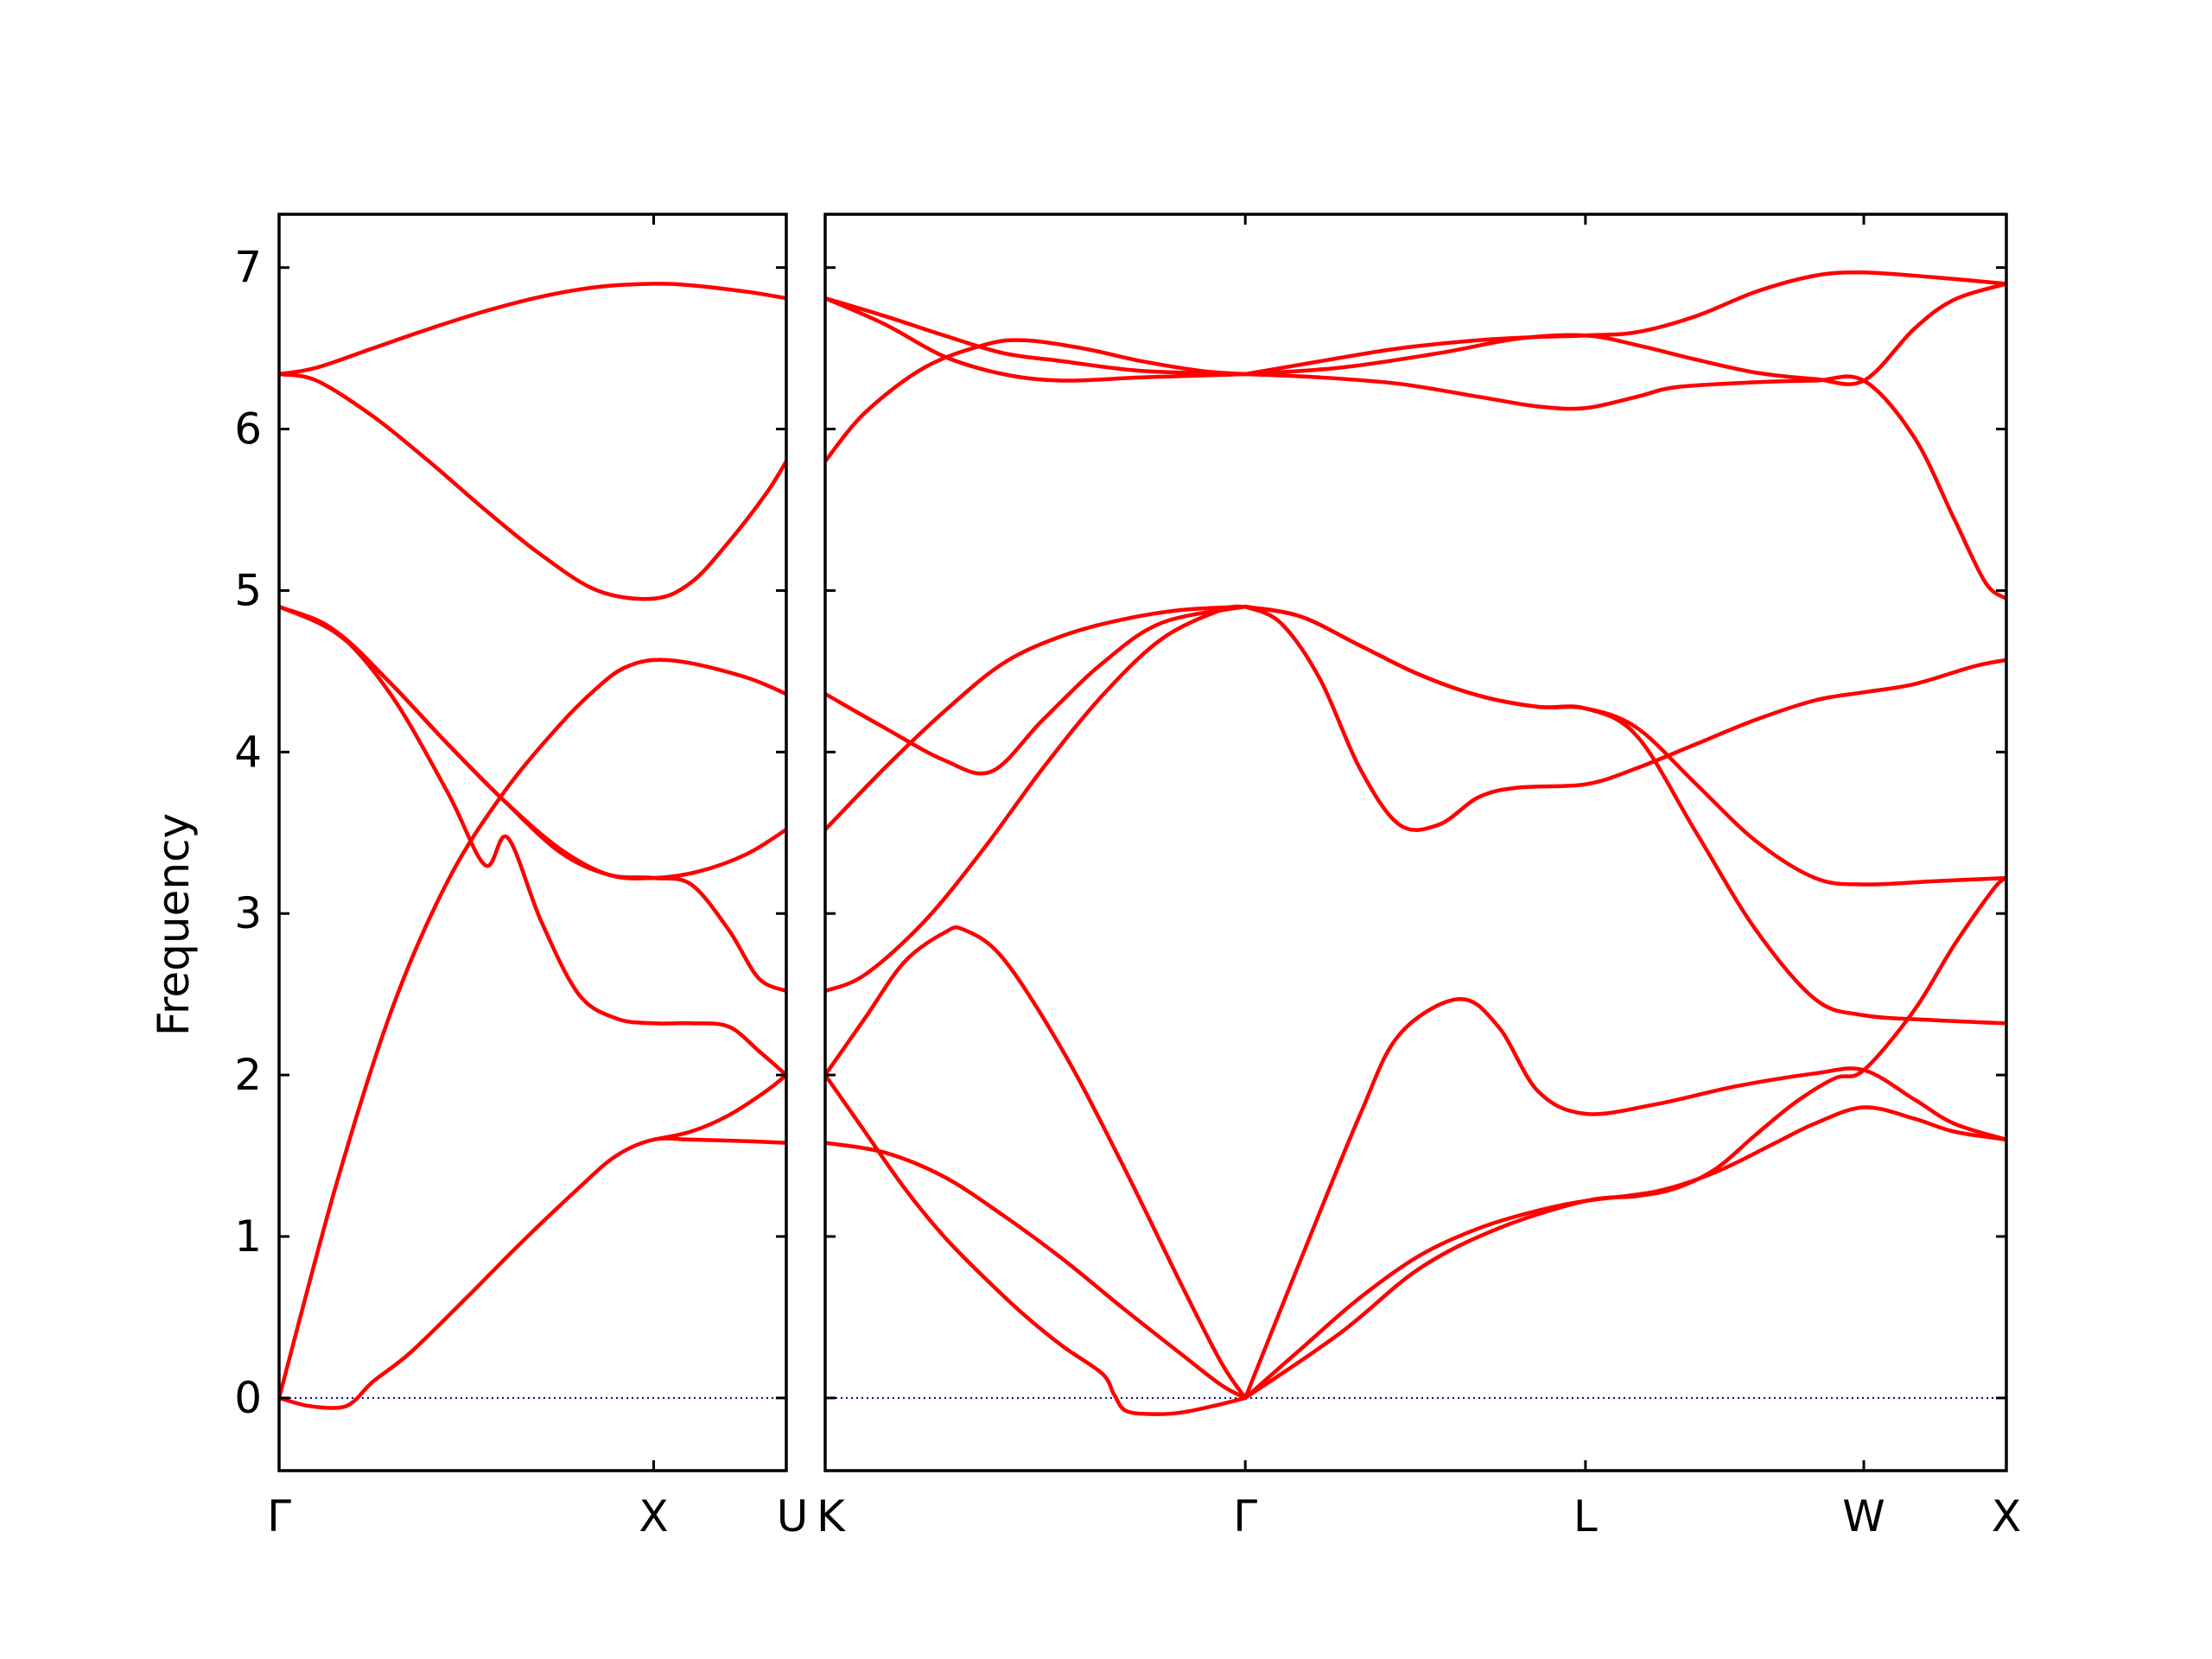 The image size is (2212, 1659). Describe the element at coordinates (1585, 1516) in the screenshot. I see `x-tick-label: L` at that location.